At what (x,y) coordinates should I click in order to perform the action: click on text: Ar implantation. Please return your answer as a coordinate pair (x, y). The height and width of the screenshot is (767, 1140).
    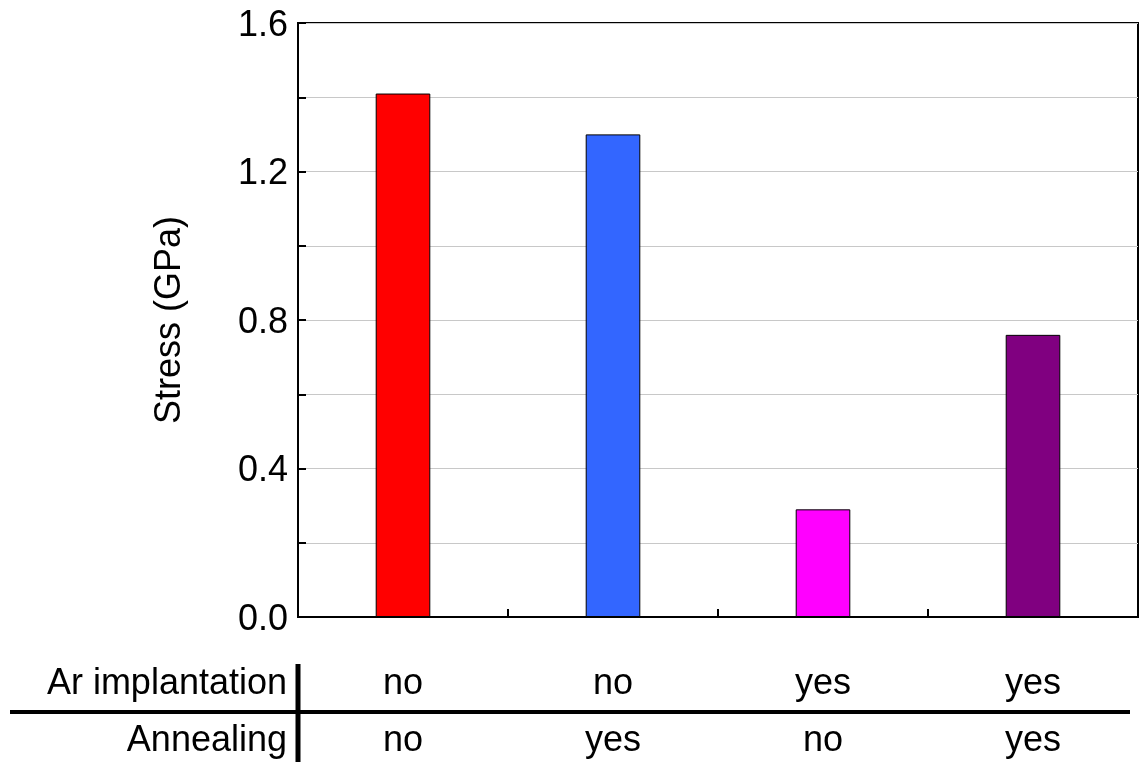
    Looking at the image, I should click on (166, 681).